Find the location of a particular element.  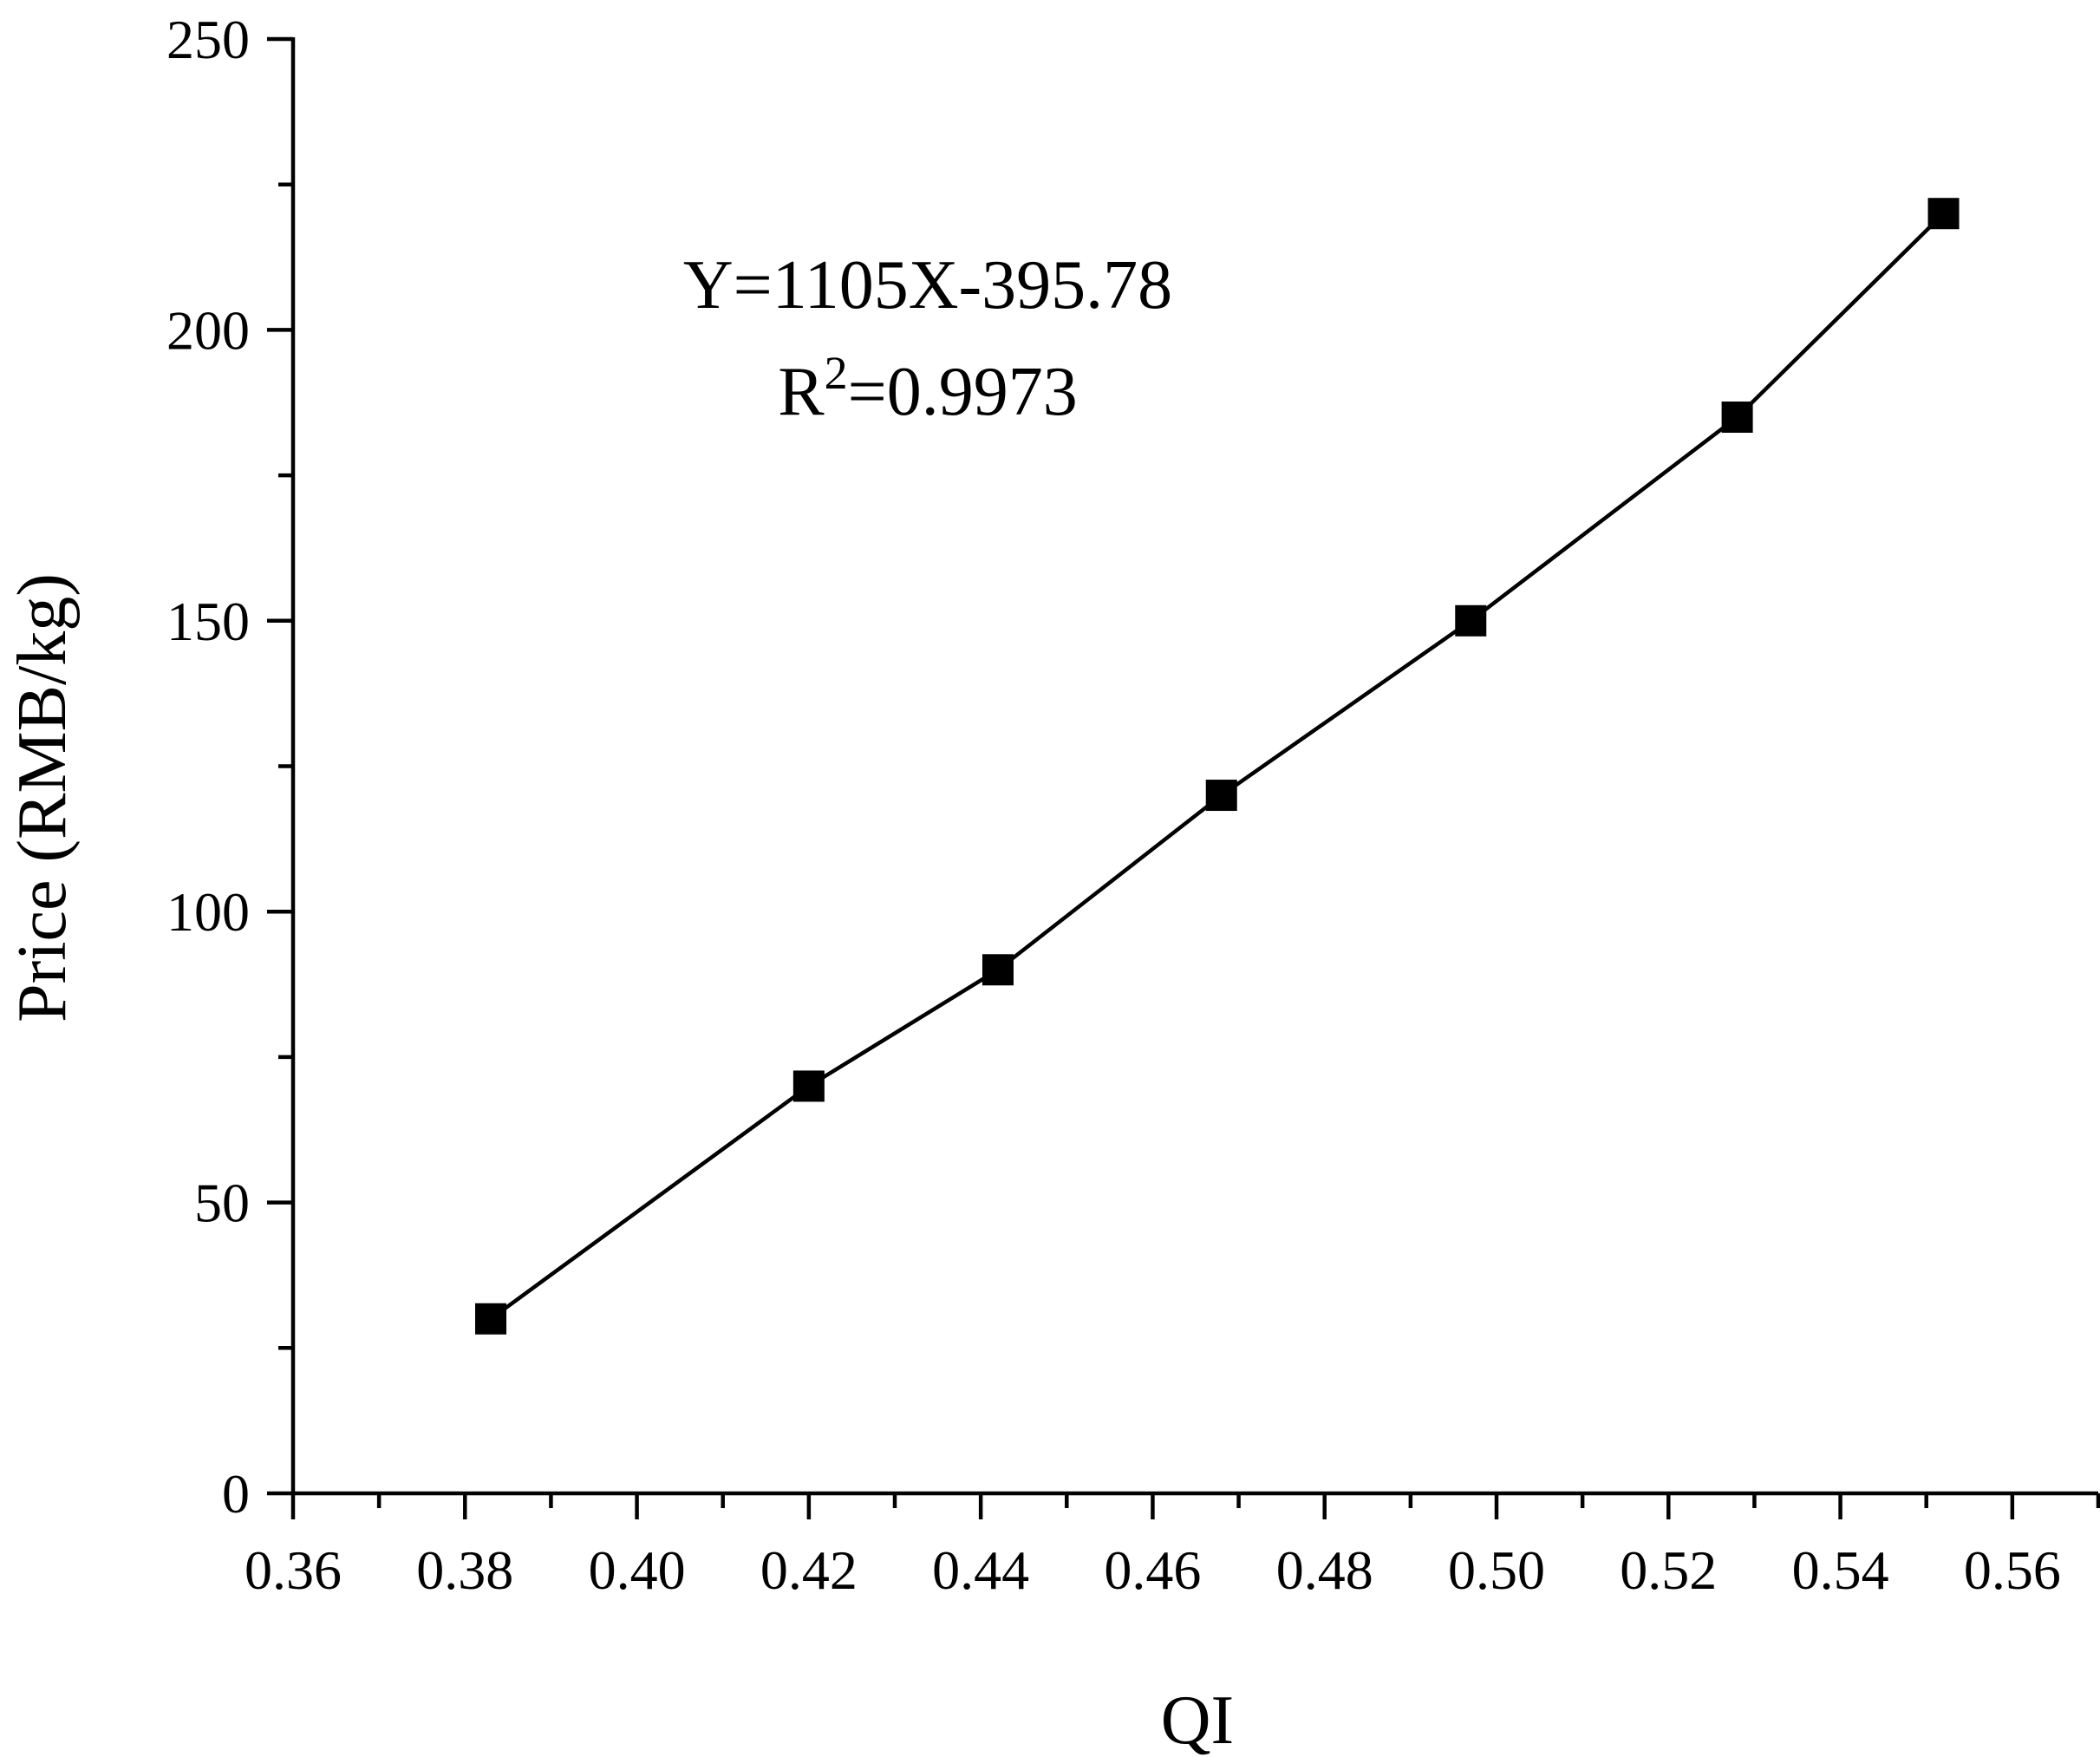

x-axis-title: QI is located at coordinates (1197, 1719).